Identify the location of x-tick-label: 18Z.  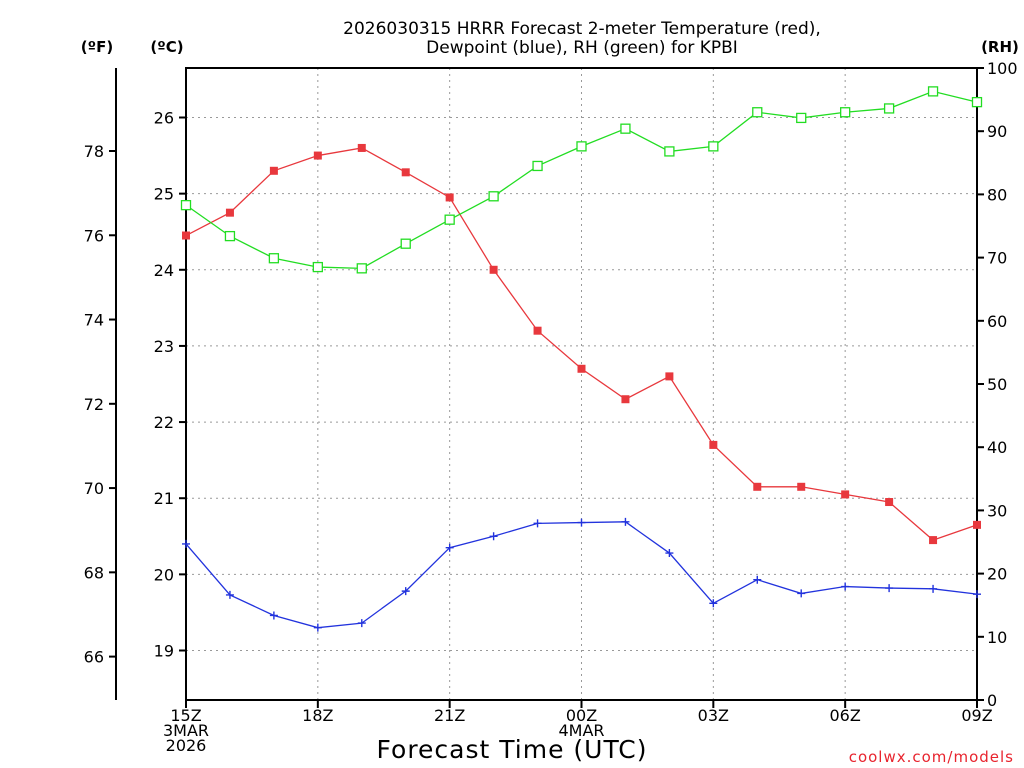
(317, 715).